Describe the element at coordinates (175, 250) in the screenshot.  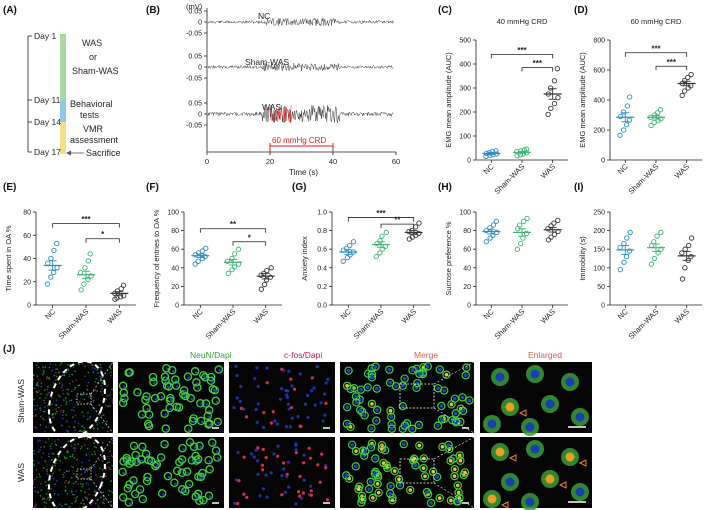
I see `y-tick-label: 60` at that location.